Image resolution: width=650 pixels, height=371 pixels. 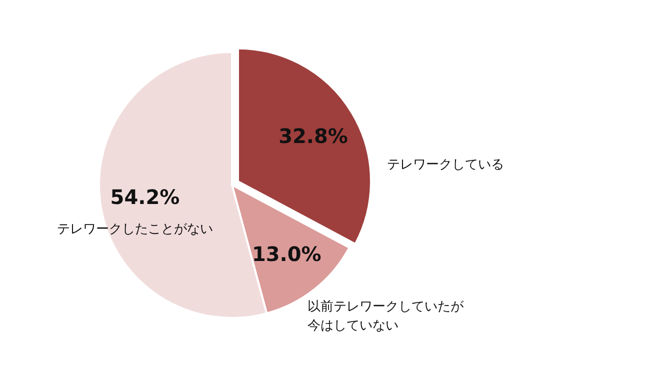 What do you see at coordinates (385, 317) in the screenshot?
I see `slice-label: 以前テレワークしていたが今はしていない` at bounding box center [385, 317].